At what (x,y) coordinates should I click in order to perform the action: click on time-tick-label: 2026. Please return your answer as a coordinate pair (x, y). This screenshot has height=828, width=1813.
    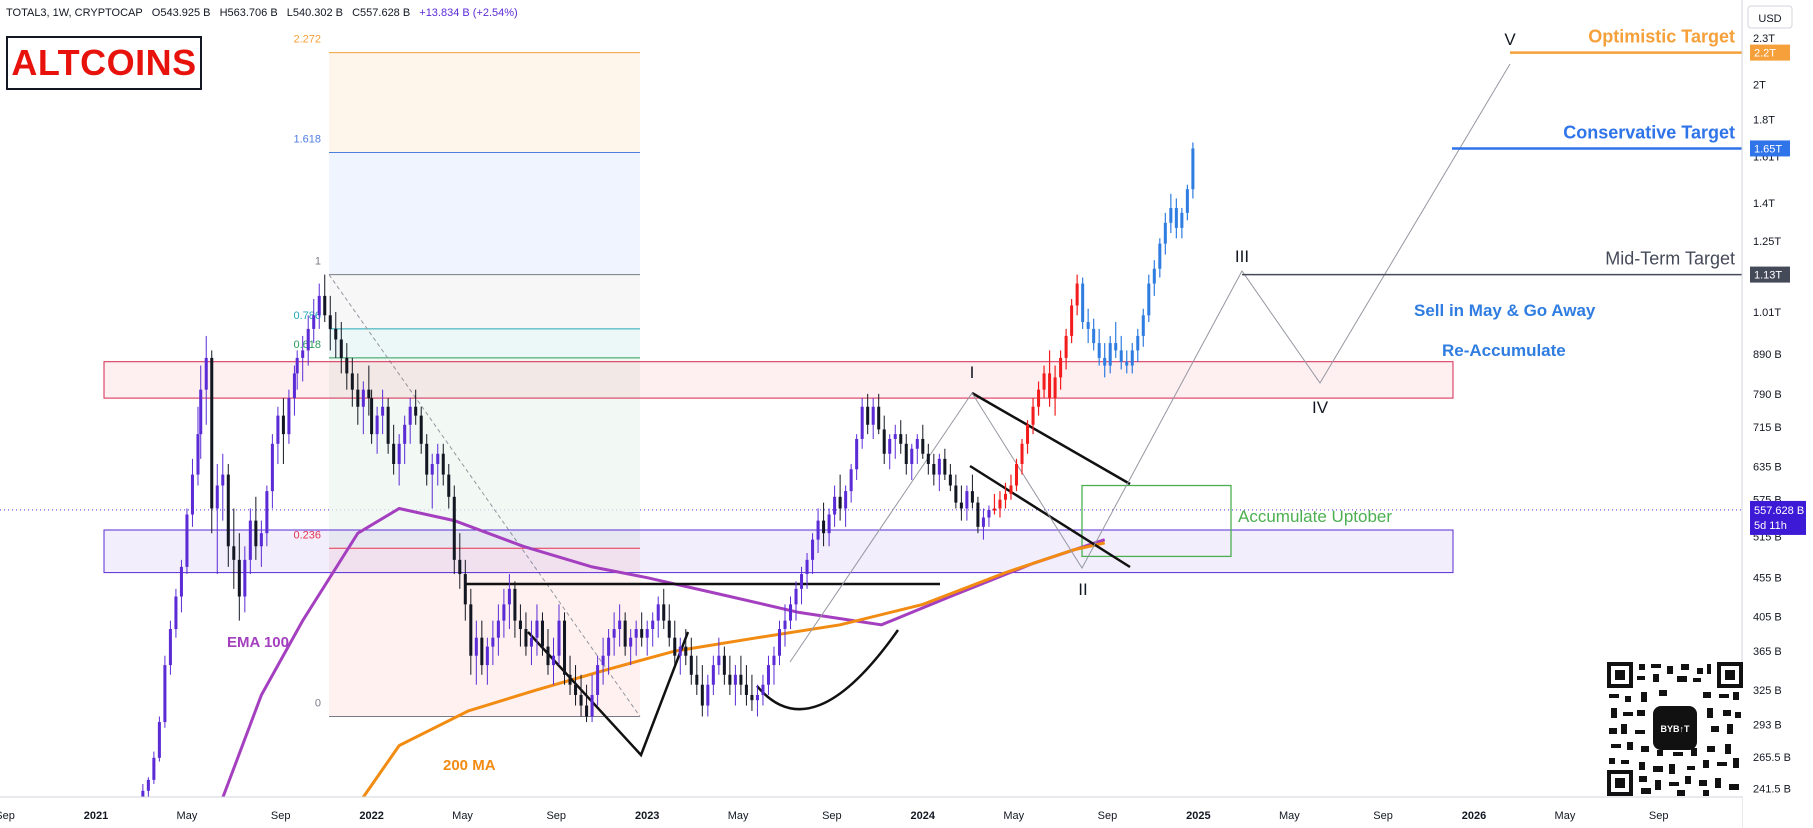
    Looking at the image, I should click on (1474, 816).